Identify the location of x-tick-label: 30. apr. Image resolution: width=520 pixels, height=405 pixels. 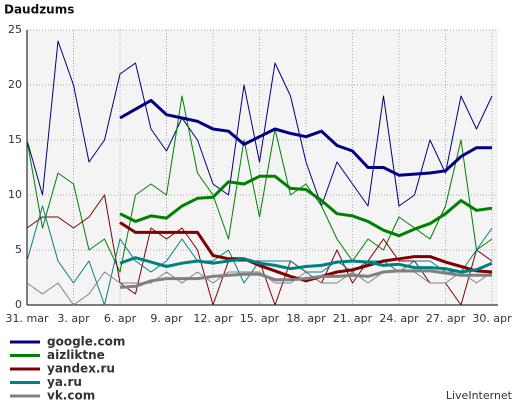
(492, 318).